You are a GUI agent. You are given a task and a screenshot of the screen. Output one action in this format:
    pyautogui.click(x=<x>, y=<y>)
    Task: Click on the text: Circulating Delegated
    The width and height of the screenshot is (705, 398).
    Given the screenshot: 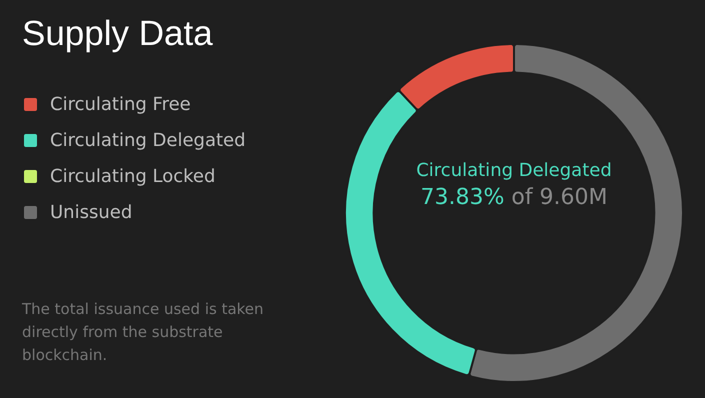 What is the action you would take?
    pyautogui.click(x=514, y=170)
    